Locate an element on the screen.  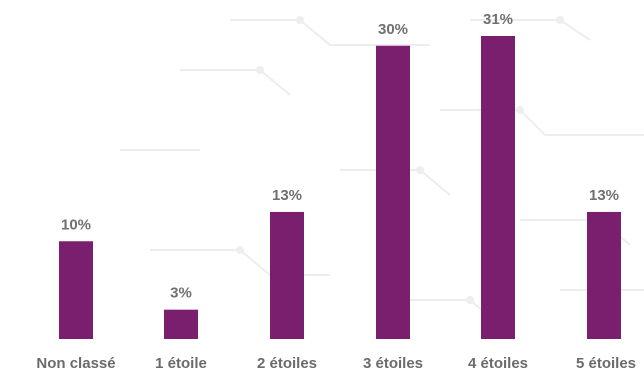
category-label: 2 étoiles is located at coordinates (287, 363).